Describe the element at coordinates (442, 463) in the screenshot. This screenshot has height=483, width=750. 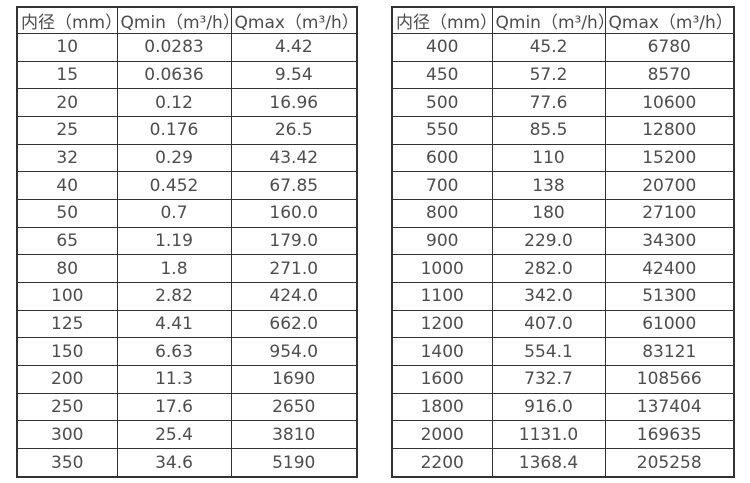
I see `table-cell: 2200` at that location.